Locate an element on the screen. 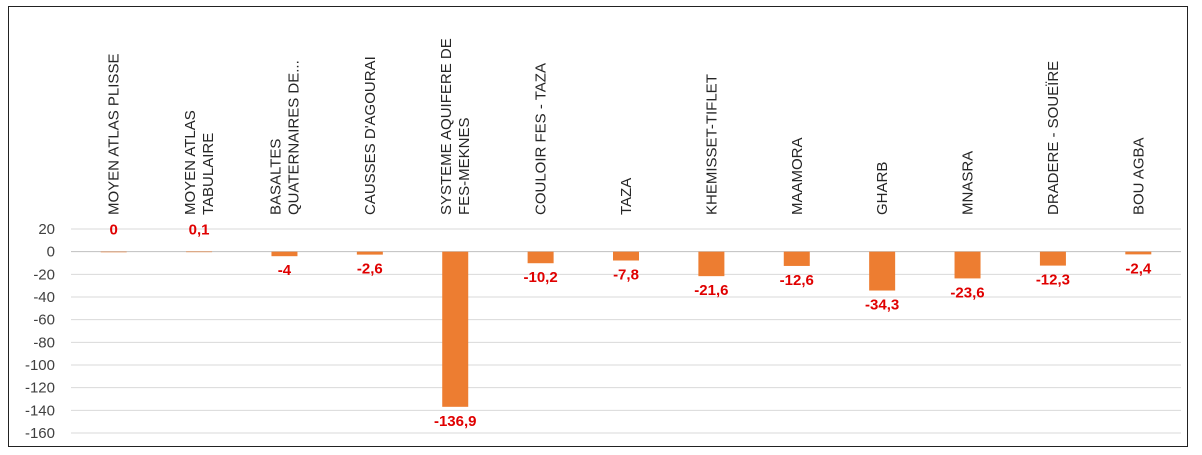 The image size is (1202, 455). category-label-line: MNASRA is located at coordinates (968, 183).